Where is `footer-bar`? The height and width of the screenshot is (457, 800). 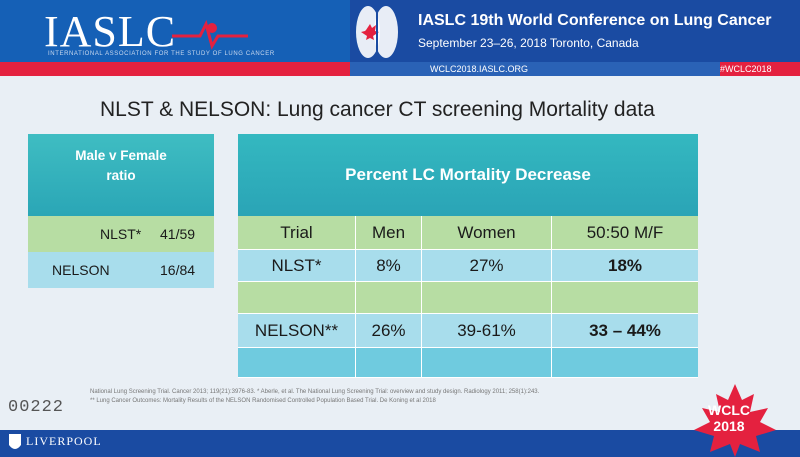 footer-bar is located at coordinates (400, 443).